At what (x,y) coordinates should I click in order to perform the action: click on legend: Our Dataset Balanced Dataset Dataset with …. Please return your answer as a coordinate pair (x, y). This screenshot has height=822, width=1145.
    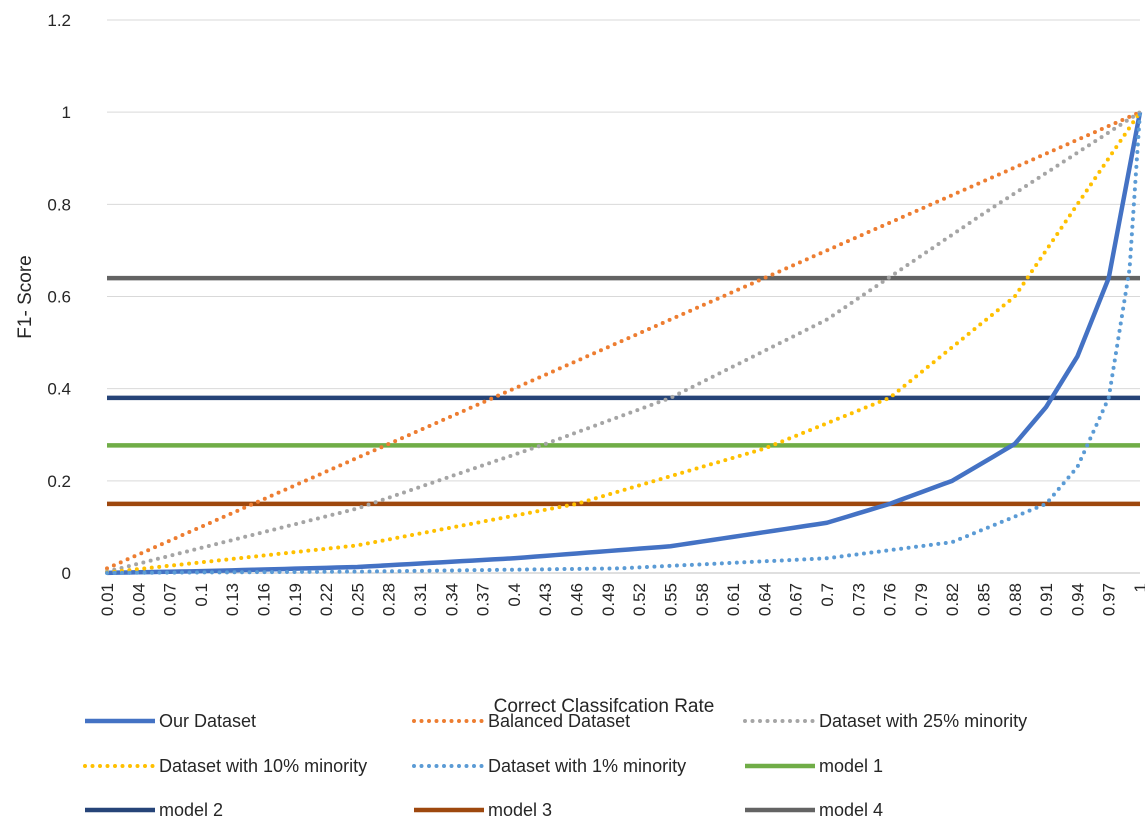
    Looking at the image, I should click on (555, 765).